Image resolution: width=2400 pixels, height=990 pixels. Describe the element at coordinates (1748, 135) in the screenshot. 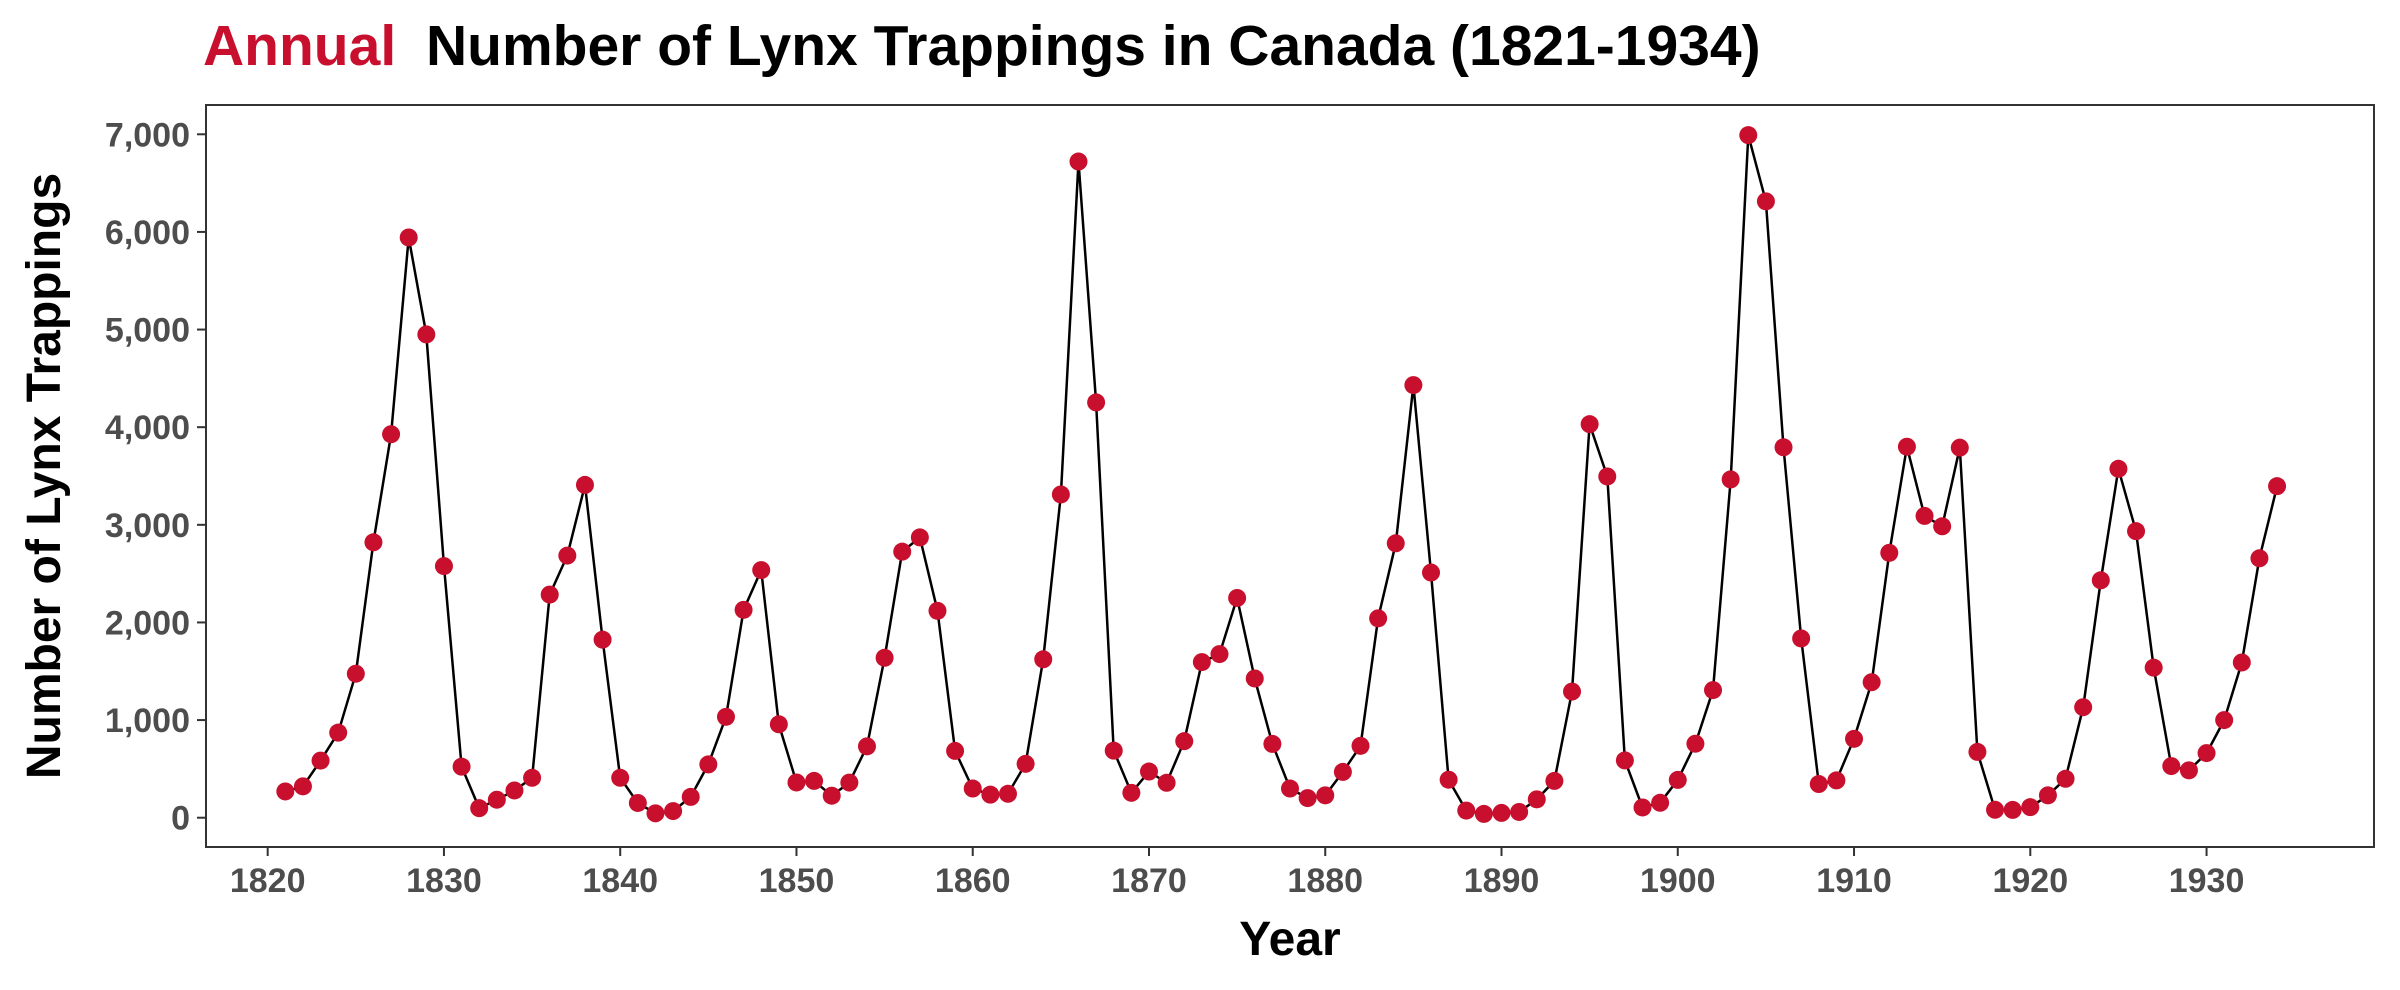

I see `data-point-1904` at that location.